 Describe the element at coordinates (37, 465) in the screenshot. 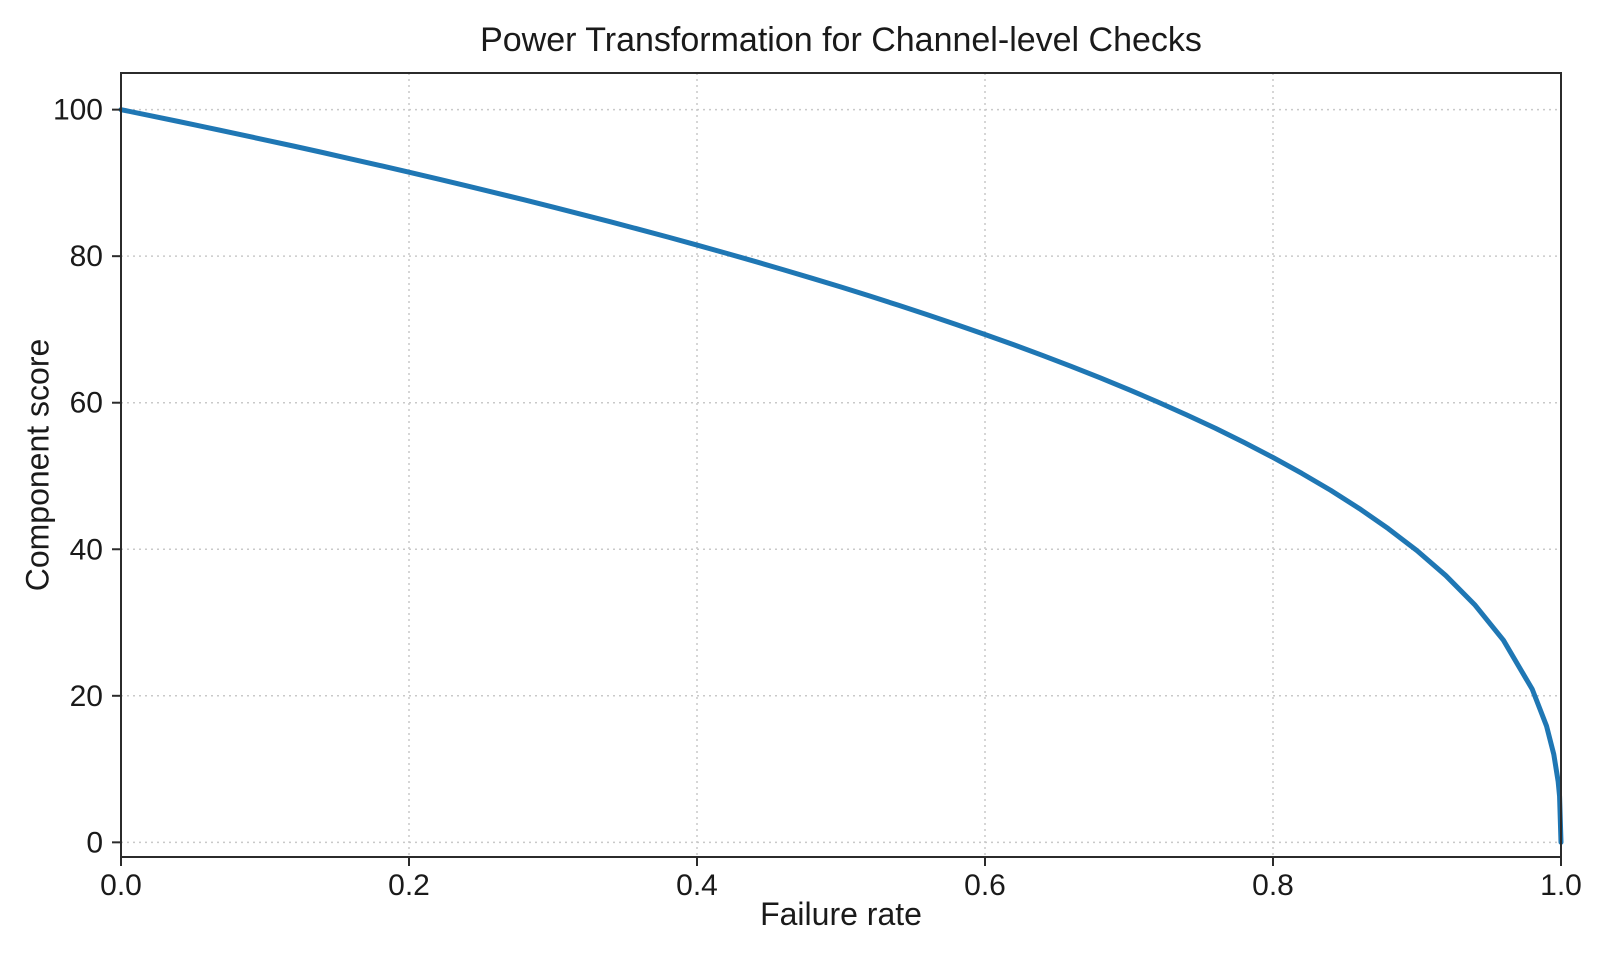

I see `y-axis-label: Component score` at that location.